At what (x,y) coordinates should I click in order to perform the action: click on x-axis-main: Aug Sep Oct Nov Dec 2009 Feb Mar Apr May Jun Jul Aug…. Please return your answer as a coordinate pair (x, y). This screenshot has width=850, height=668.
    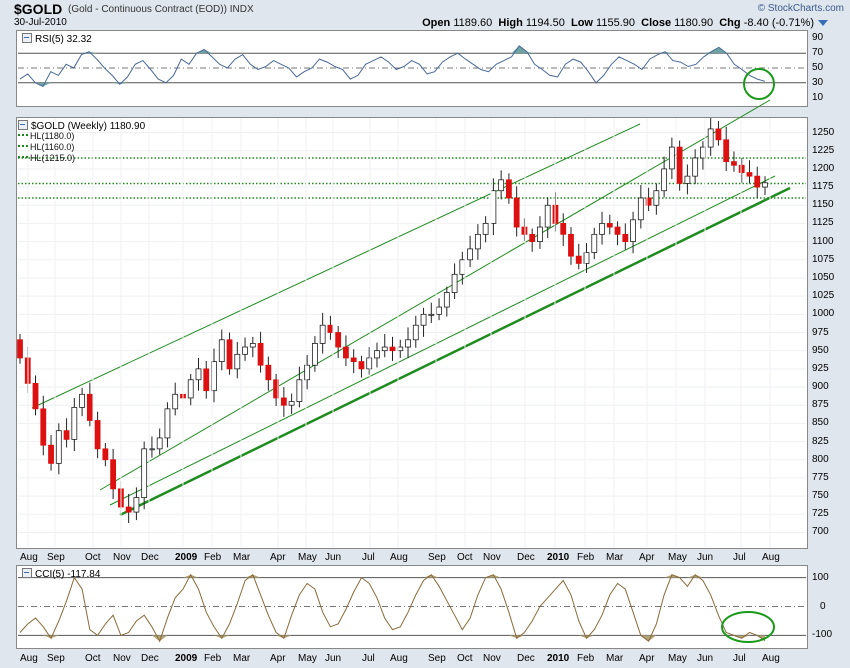
    Looking at the image, I should click on (411, 559).